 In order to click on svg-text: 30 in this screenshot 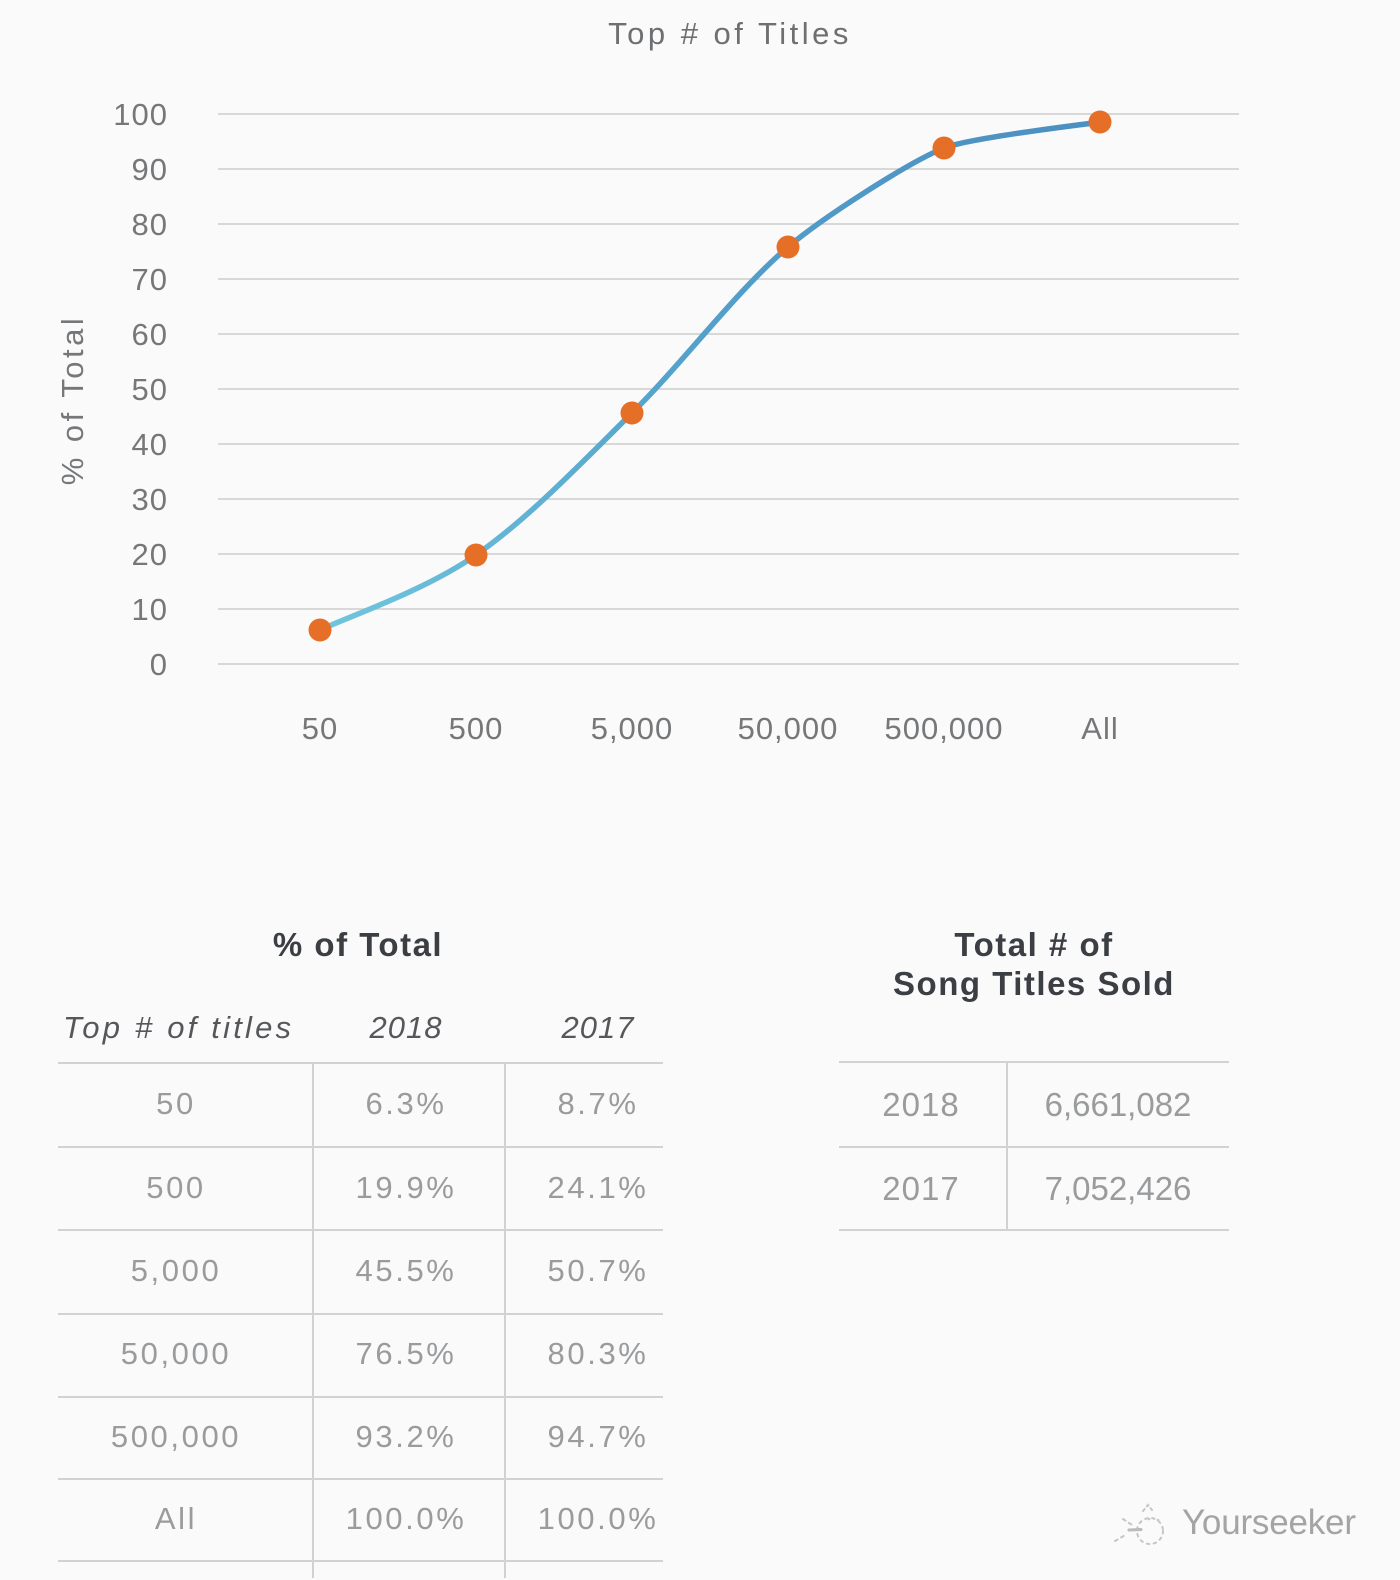, I will do `click(150, 499)`.